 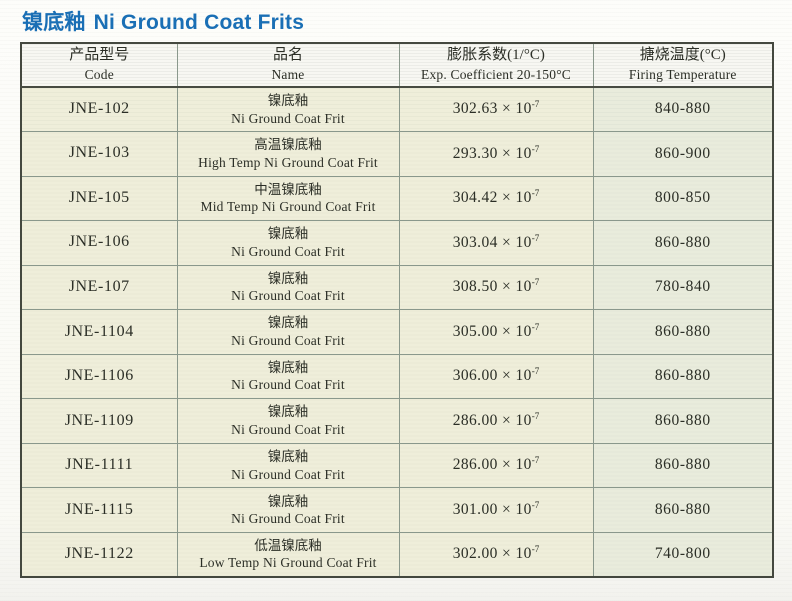 What do you see at coordinates (682, 74) in the screenshot?
I see `header-firing-temp-en: Firing Temperature` at bounding box center [682, 74].